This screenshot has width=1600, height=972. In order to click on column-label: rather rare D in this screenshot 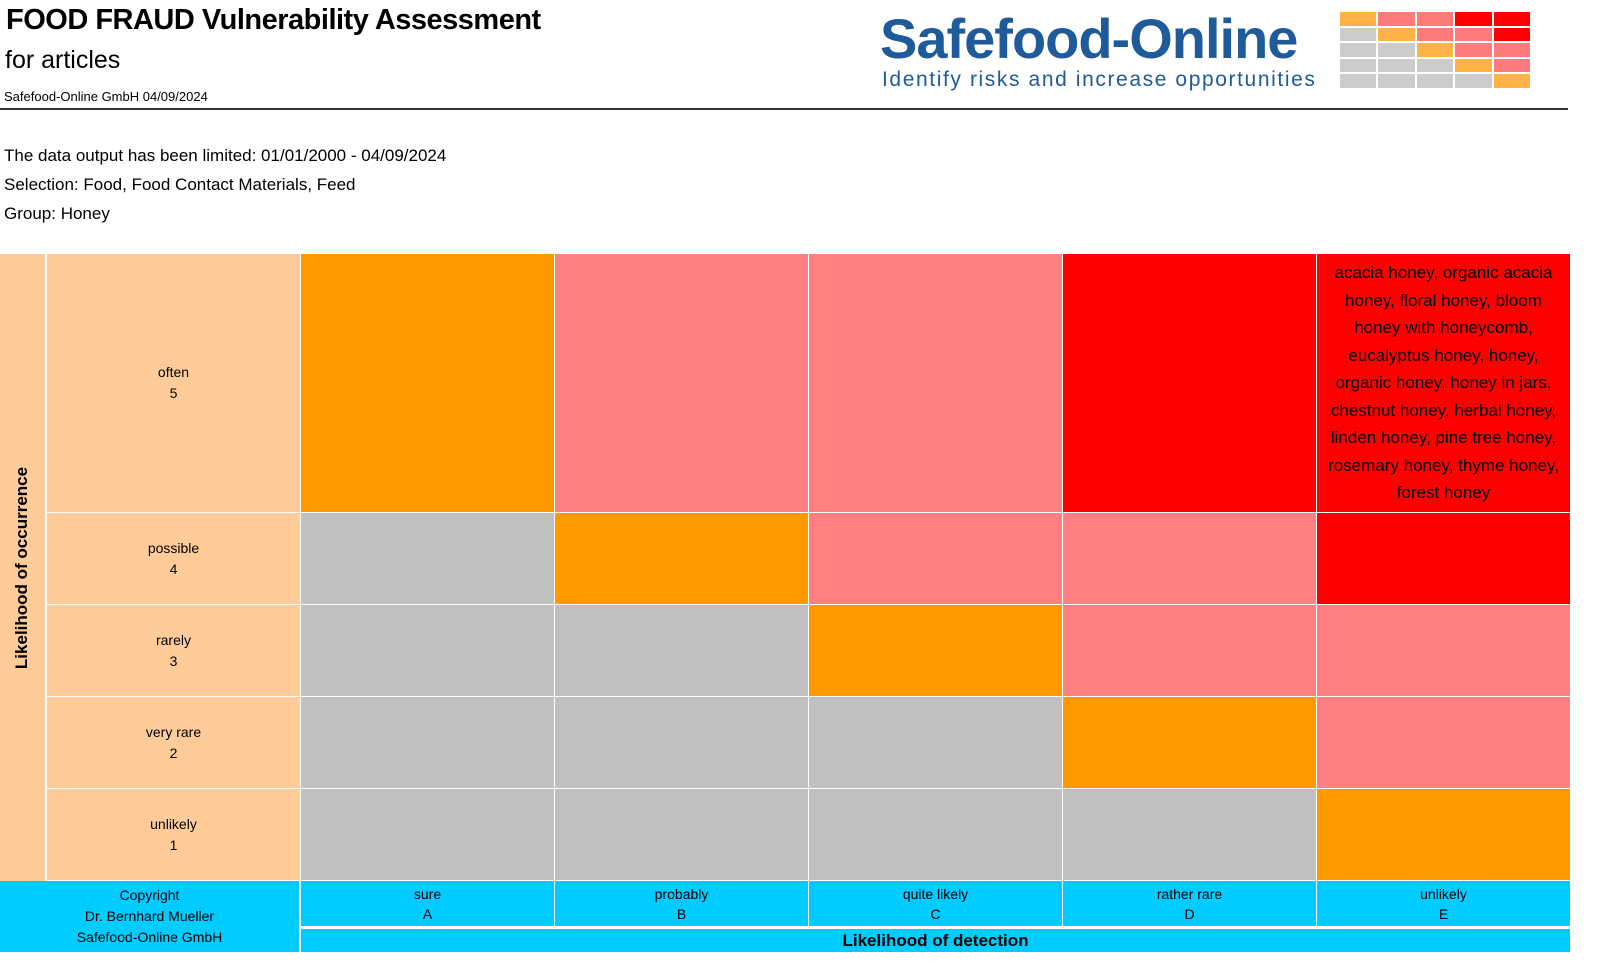, I will do `click(1190, 904)`.